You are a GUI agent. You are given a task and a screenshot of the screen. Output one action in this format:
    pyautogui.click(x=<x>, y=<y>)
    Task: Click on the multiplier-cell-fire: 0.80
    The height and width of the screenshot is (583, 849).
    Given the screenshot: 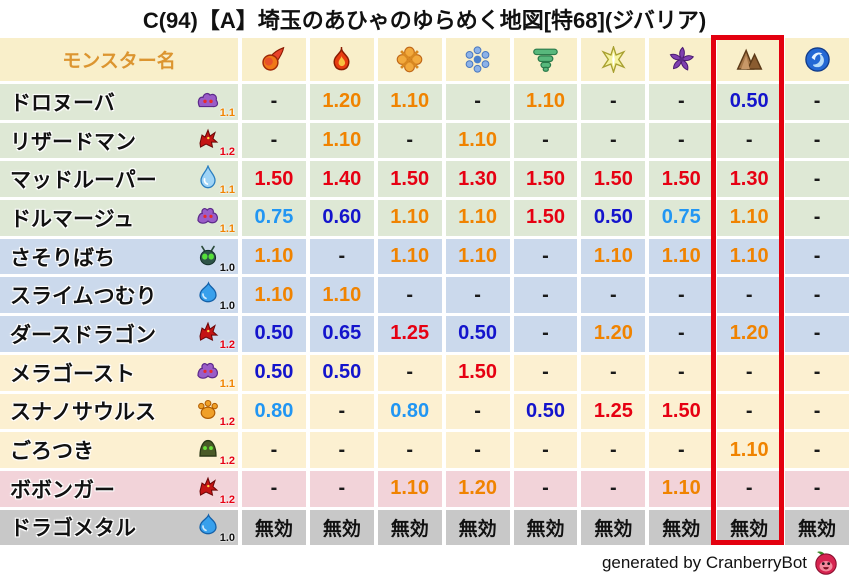 What is the action you would take?
    pyautogui.click(x=274, y=411)
    